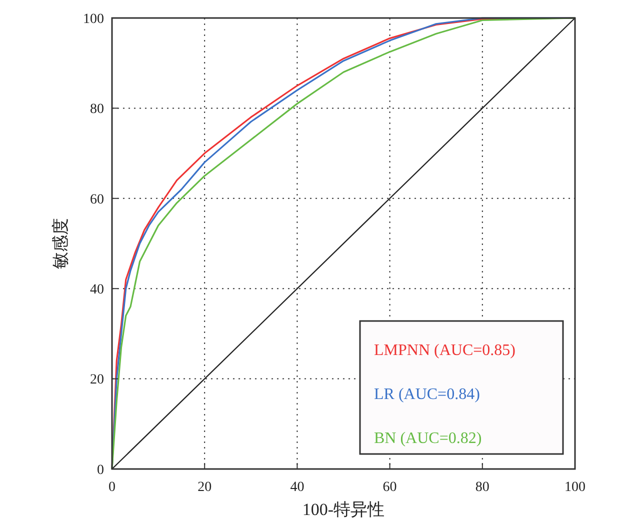 The height and width of the screenshot is (524, 638). What do you see at coordinates (428, 438) in the screenshot?
I see `text: BN (AUC=0.82)` at bounding box center [428, 438].